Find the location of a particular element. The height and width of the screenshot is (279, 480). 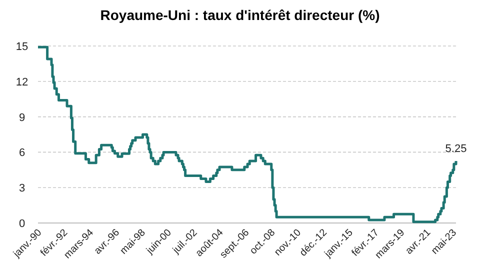

data-label: 5.25 is located at coordinates (456, 149).